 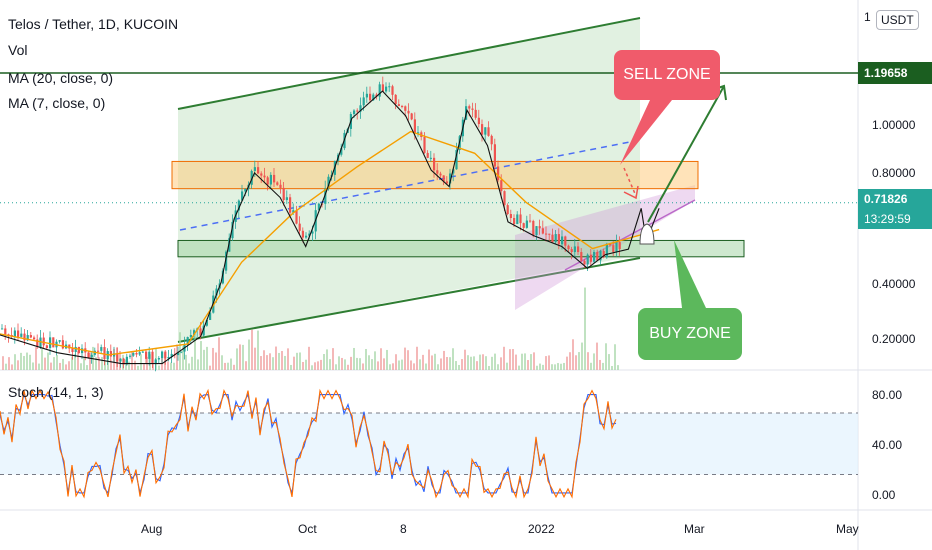 I want to click on buy-zone-band, so click(x=461, y=248).